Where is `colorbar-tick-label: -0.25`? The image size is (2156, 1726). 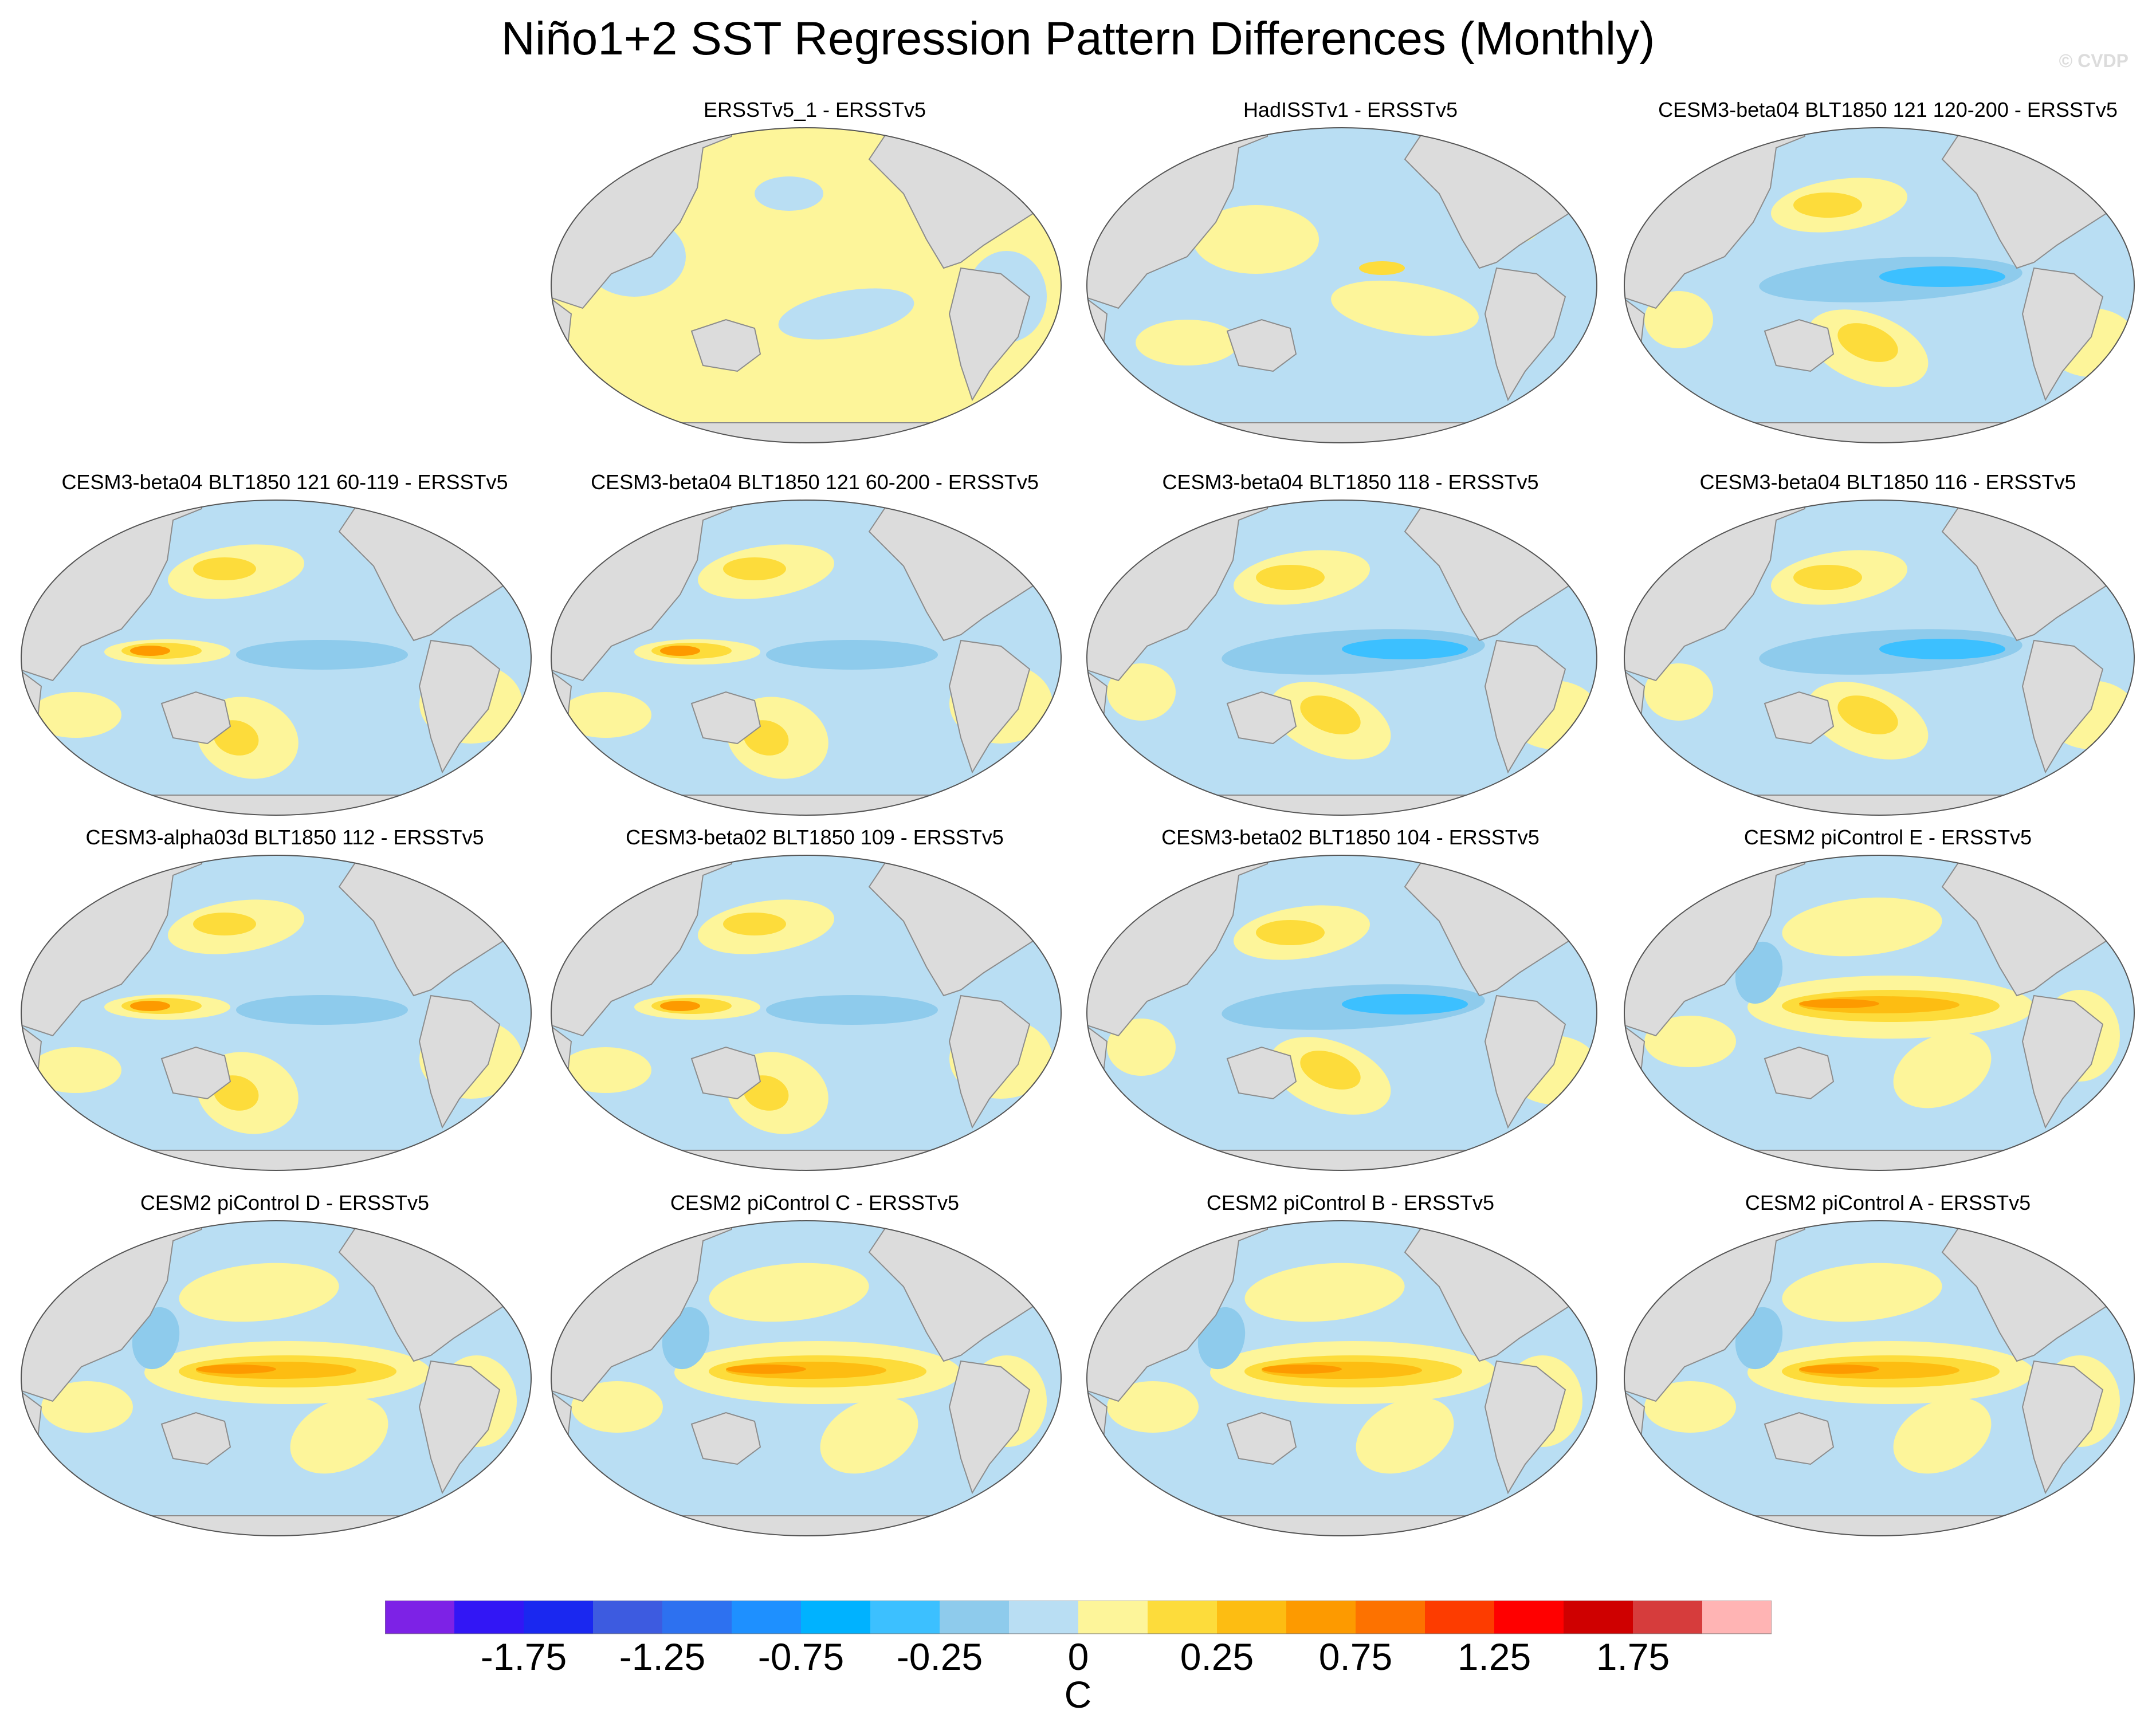 colorbar-tick-label: -0.25 is located at coordinates (939, 1656).